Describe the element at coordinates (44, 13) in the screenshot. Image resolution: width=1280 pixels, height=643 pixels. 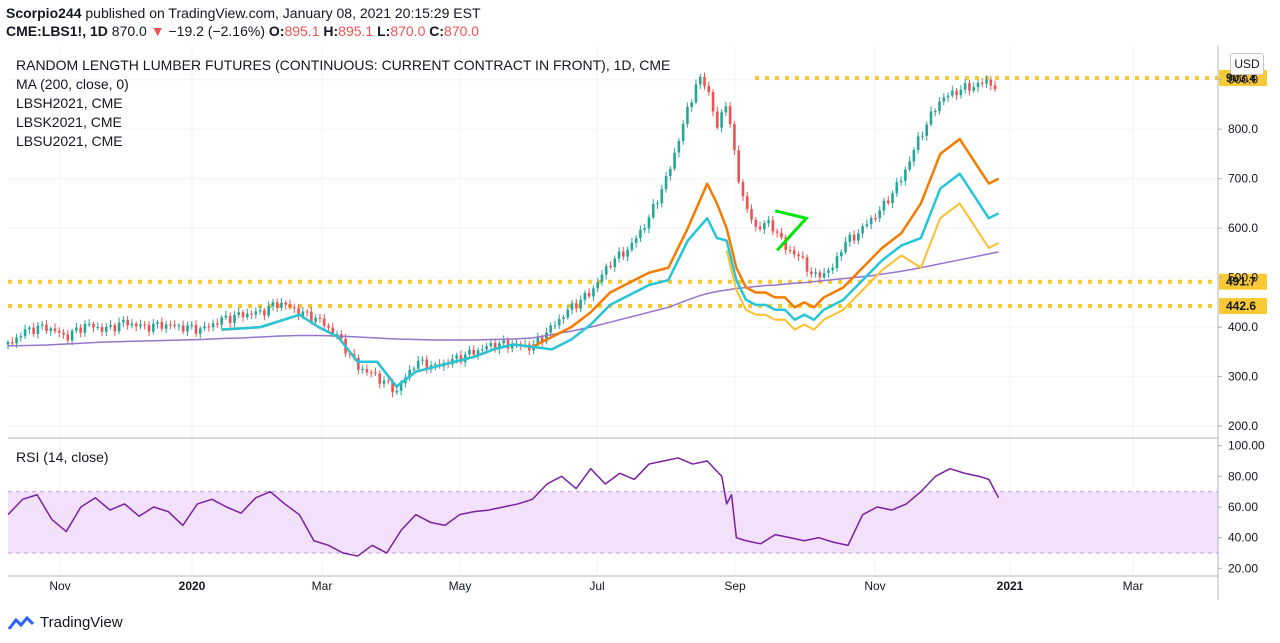
I see `publisher-name: Scorpio244` at that location.